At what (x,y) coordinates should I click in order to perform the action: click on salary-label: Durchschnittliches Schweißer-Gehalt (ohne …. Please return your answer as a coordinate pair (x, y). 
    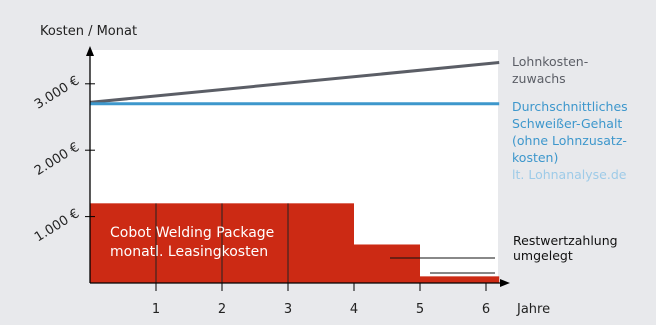
    Looking at the image, I should click on (570, 132).